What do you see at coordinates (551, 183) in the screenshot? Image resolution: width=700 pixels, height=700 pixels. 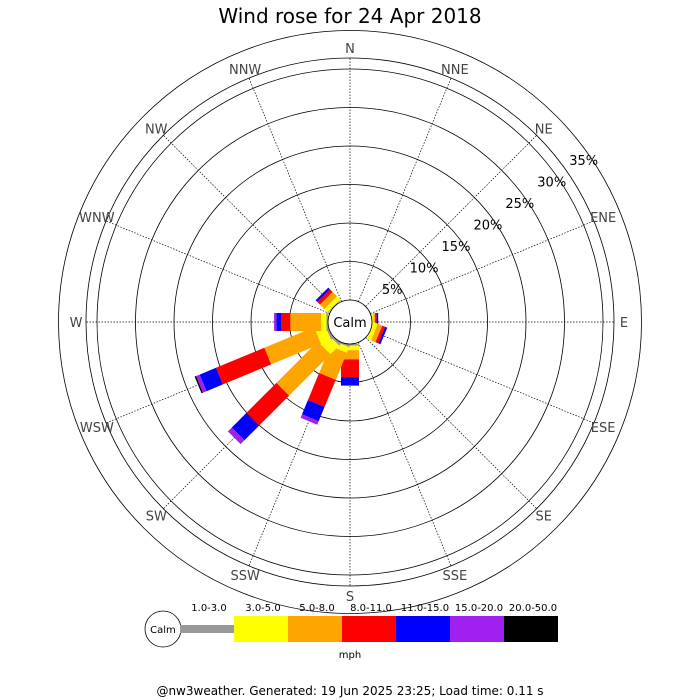 I see `ring-label-6: 30%` at bounding box center [551, 183].